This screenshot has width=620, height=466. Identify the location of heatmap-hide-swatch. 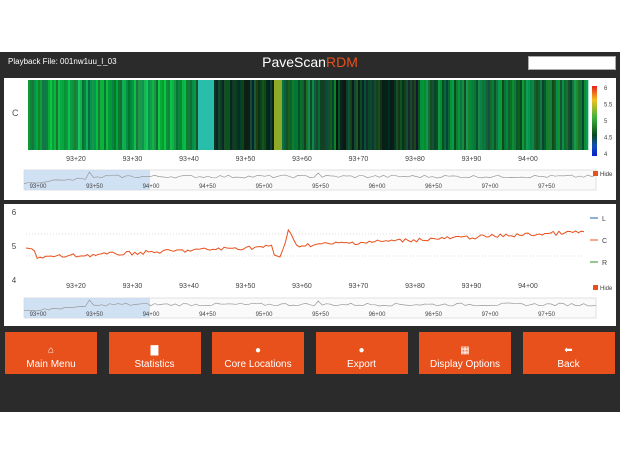
(595, 173).